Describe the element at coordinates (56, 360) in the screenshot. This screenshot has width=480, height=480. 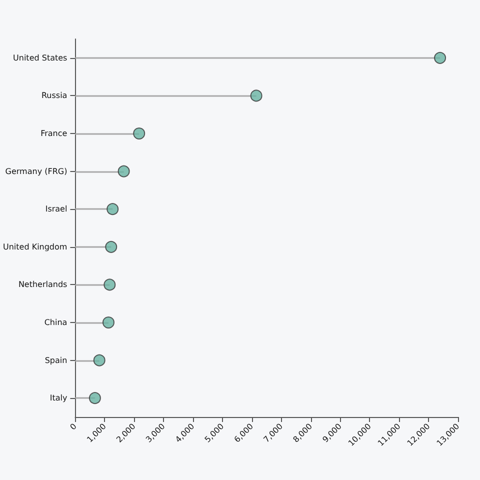
I see `y-tick-label: Spain` at that location.